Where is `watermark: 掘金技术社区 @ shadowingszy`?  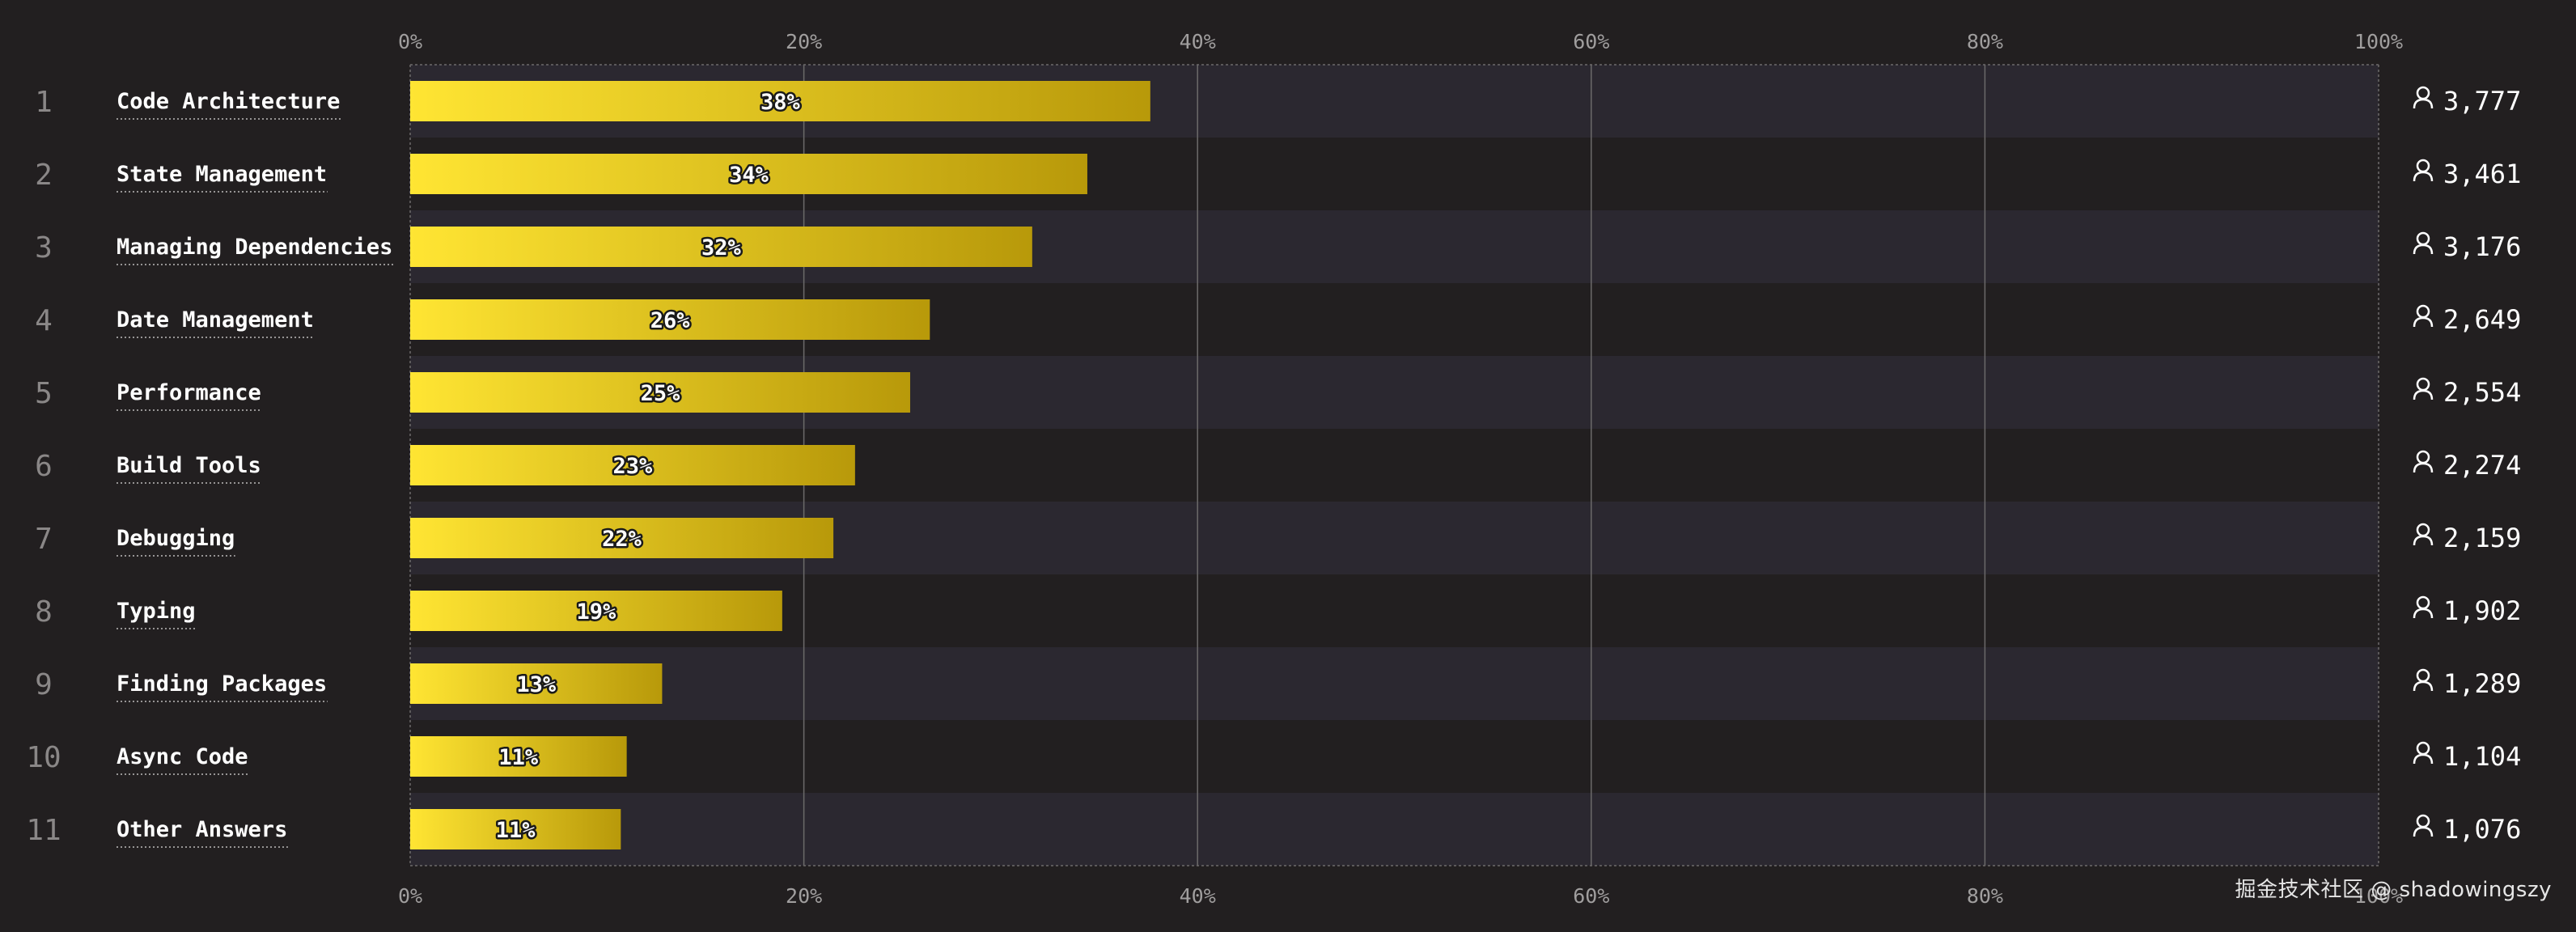
watermark: 掘金技术社区 @ shadowingszy is located at coordinates (2393, 888).